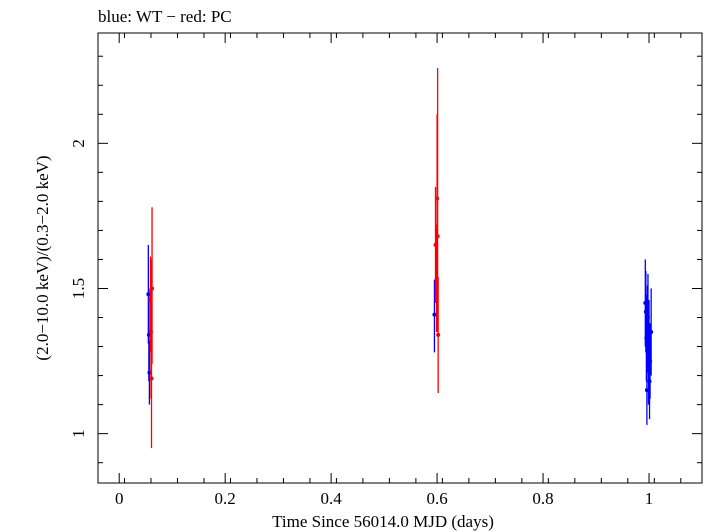  Describe the element at coordinates (78, 143) in the screenshot. I see `y-tick-label: 2` at that location.